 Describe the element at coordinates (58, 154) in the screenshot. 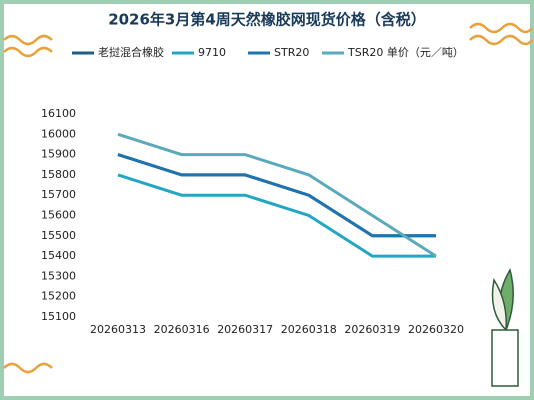

I see `y-tick-label: 15900` at that location.